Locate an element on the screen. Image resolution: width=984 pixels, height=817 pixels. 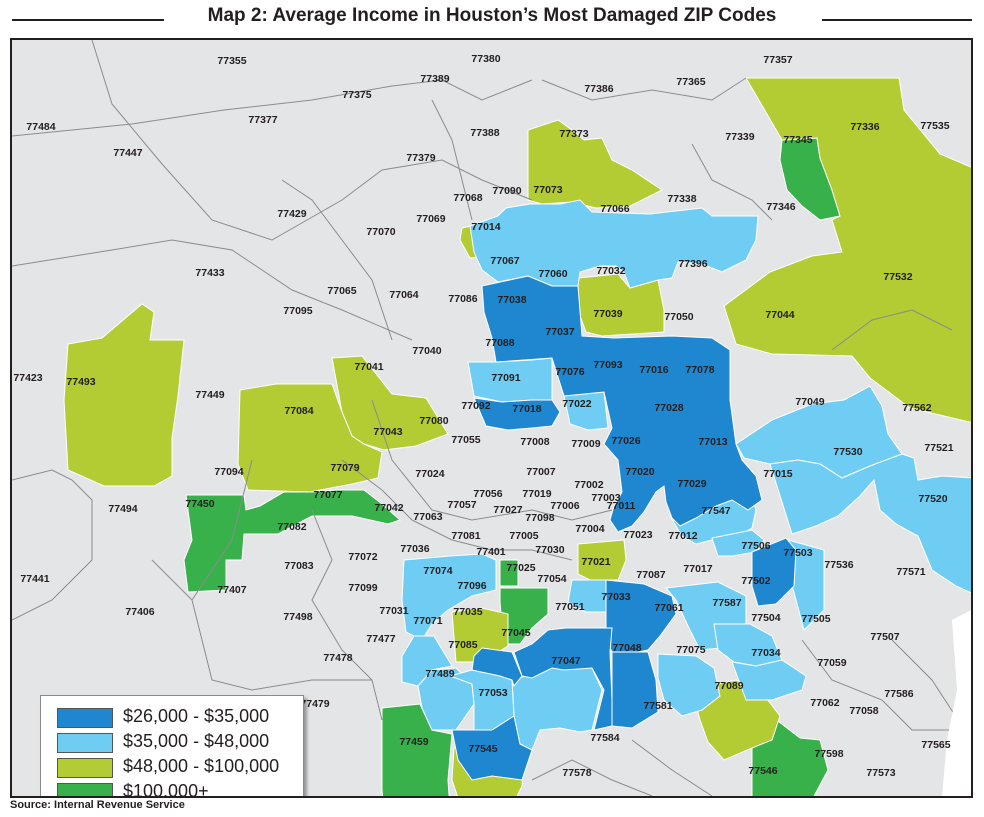
legend-label-tier1: $26,000 - $35,000 is located at coordinates (196, 716).